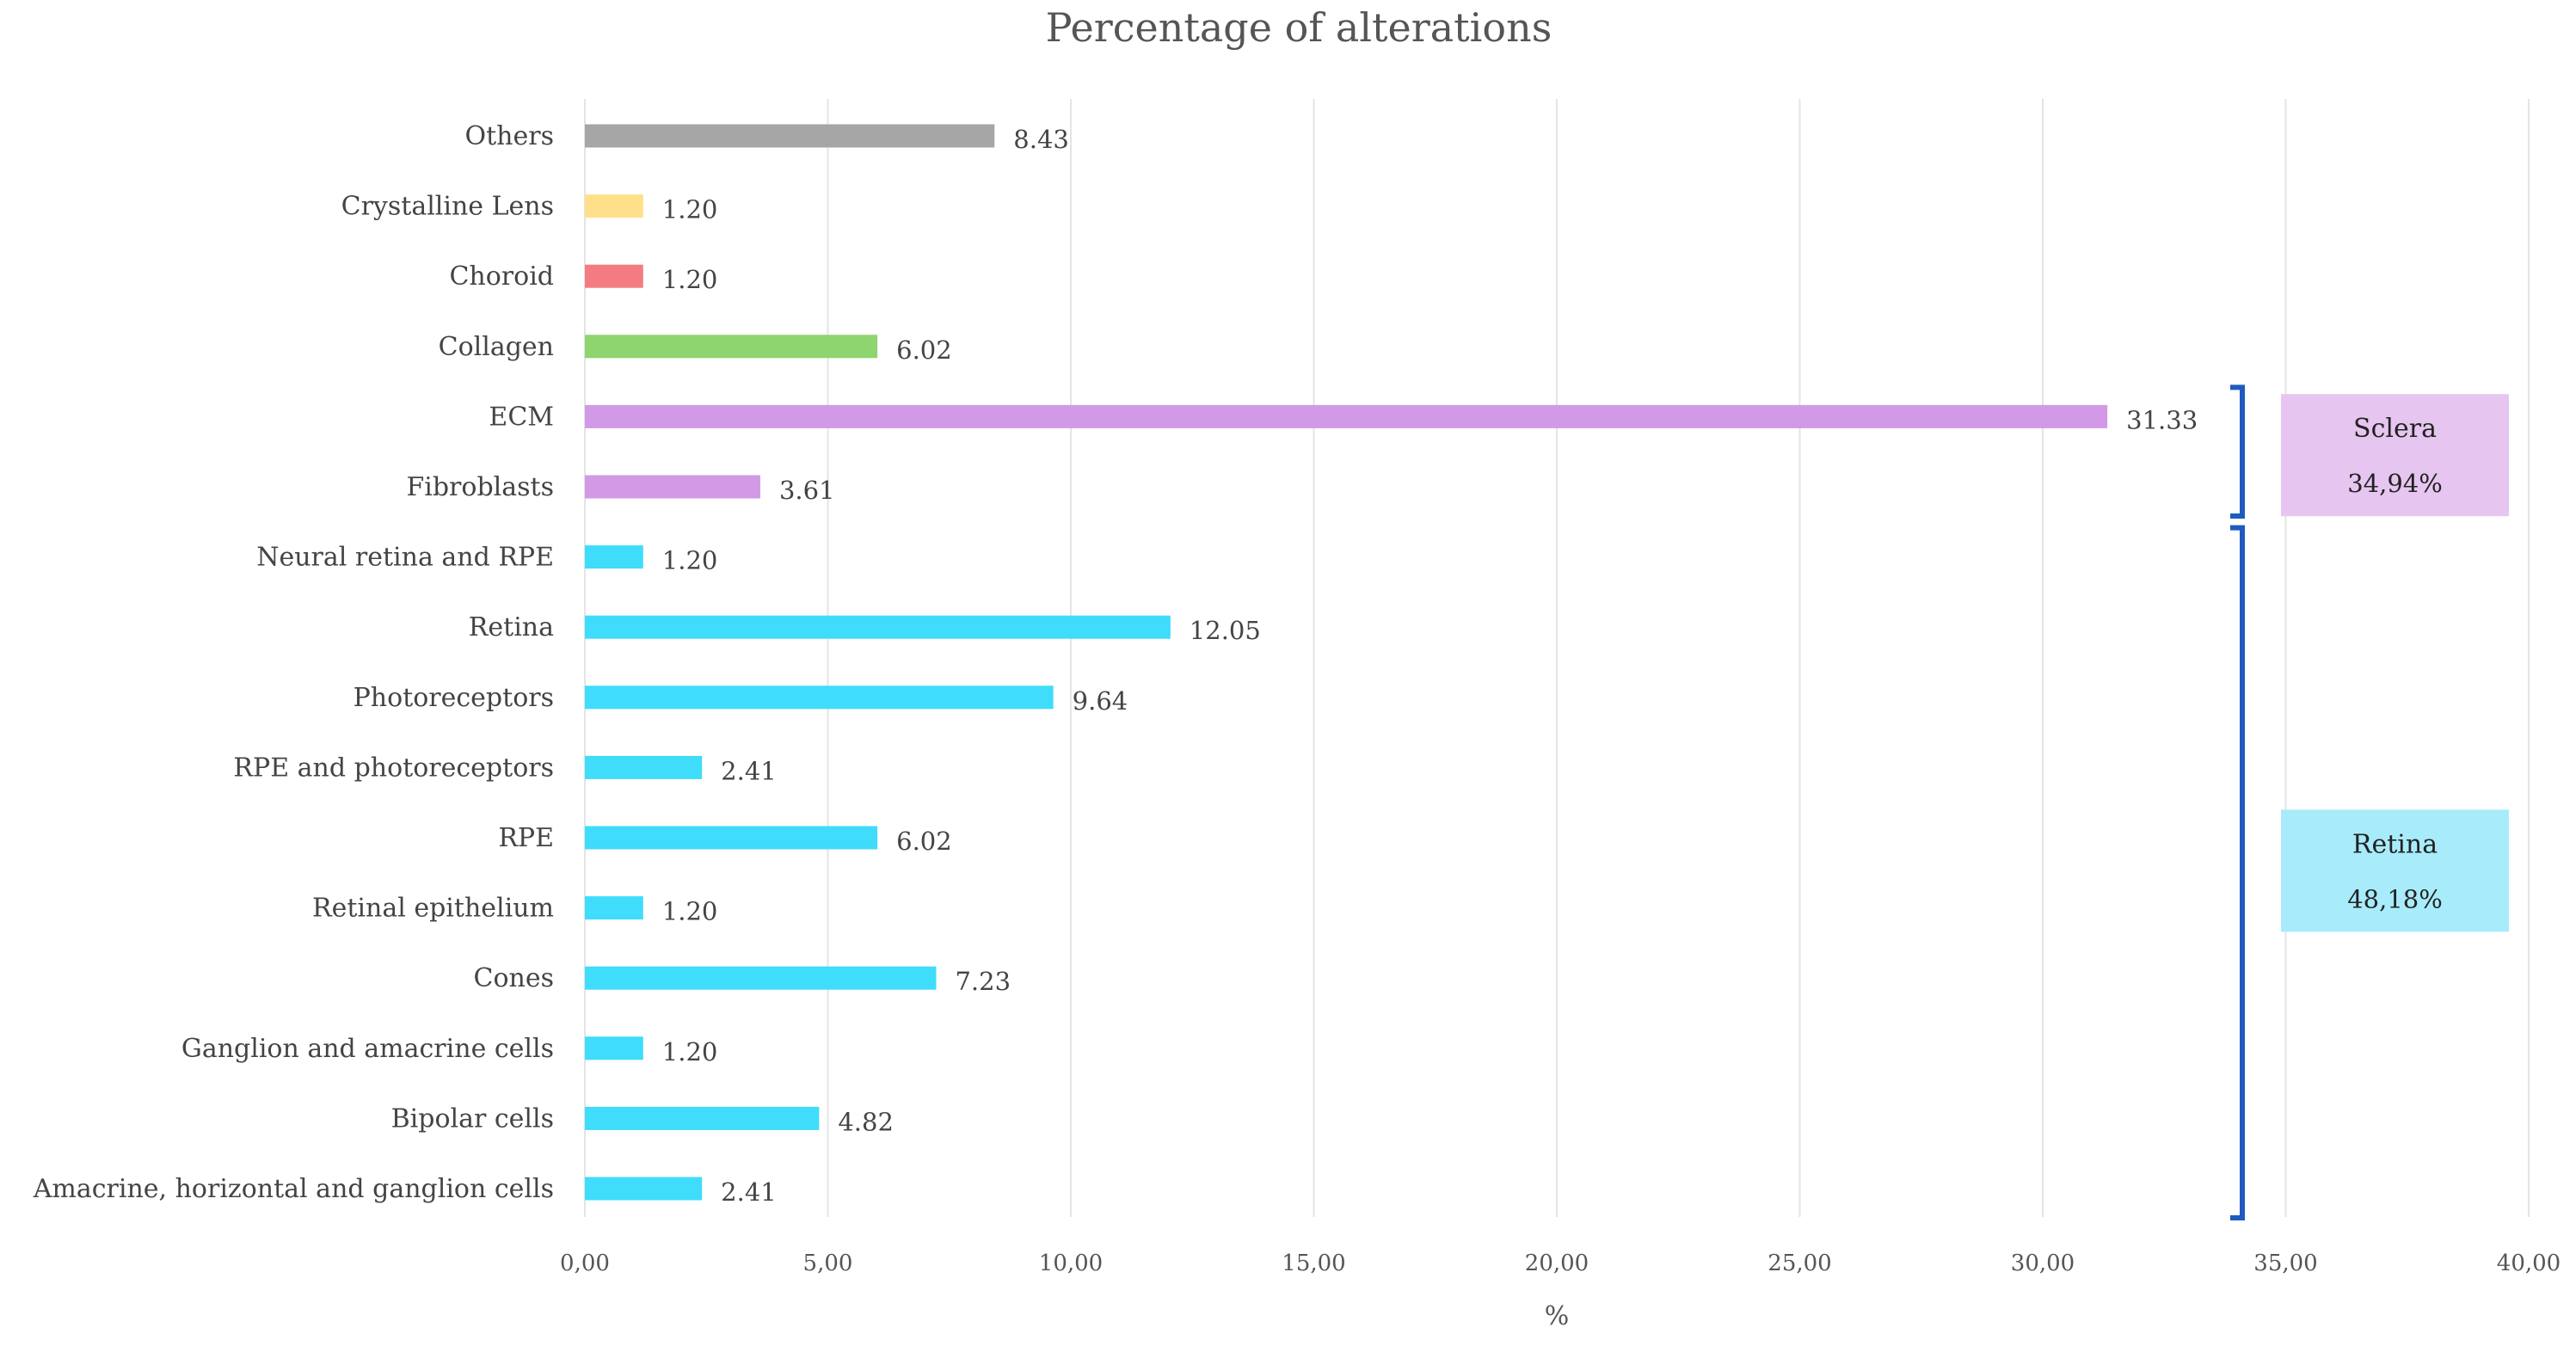  Describe the element at coordinates (1100, 701) in the screenshot. I see `data-label: 9.64` at that location.